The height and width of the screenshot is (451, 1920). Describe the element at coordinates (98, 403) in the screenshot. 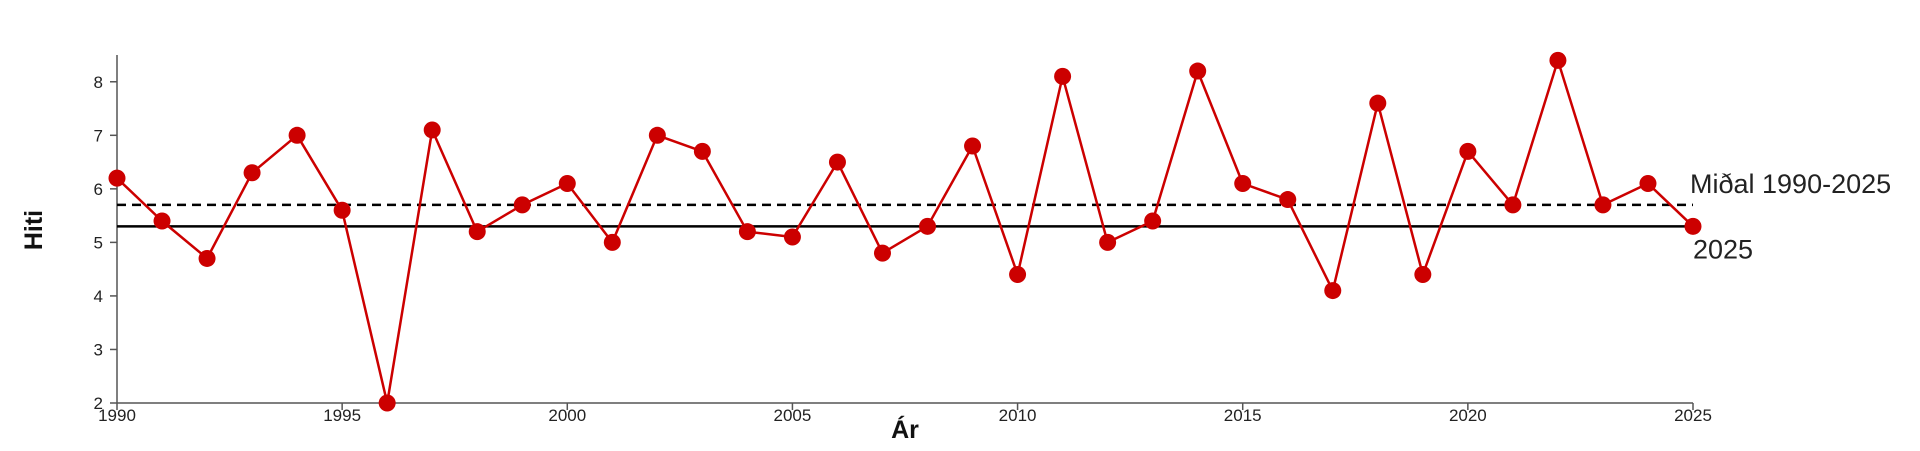

I see `y-tick-label: 2` at that location.